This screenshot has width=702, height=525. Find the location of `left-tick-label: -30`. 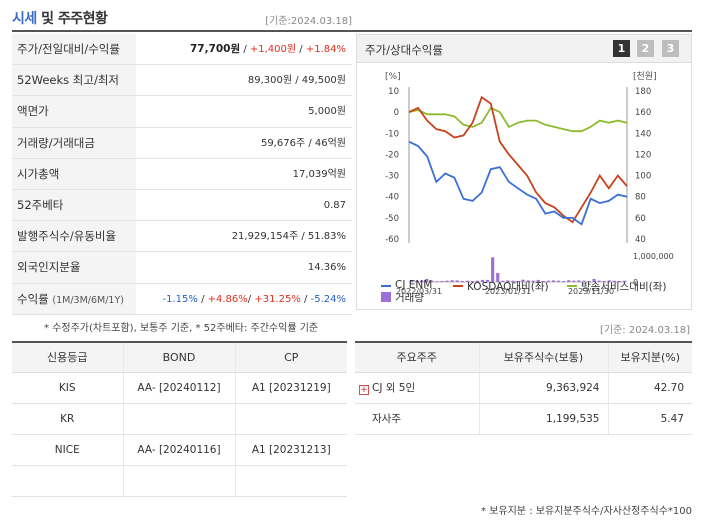

left-tick-label: -30 is located at coordinates (392, 177).